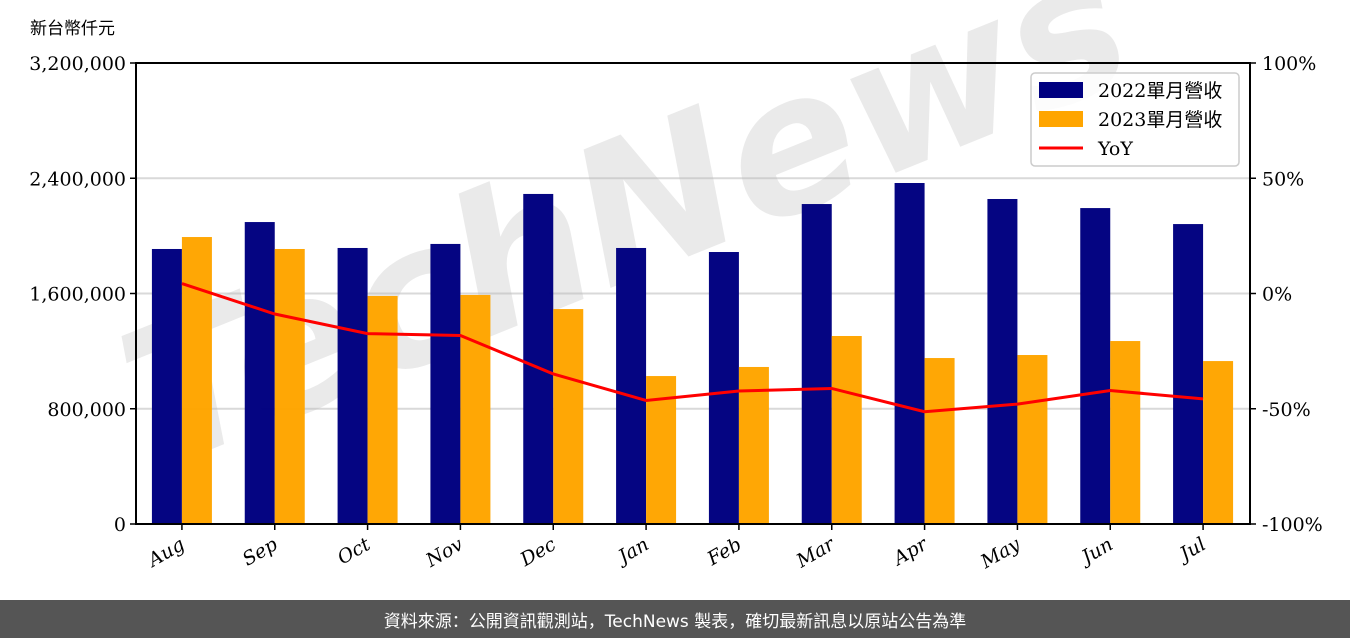 Image resolution: width=1350 pixels, height=638 pixels. What do you see at coordinates (72, 29) in the screenshot?
I see `y-axis-unit-label: 新台幣仟元` at bounding box center [72, 29].